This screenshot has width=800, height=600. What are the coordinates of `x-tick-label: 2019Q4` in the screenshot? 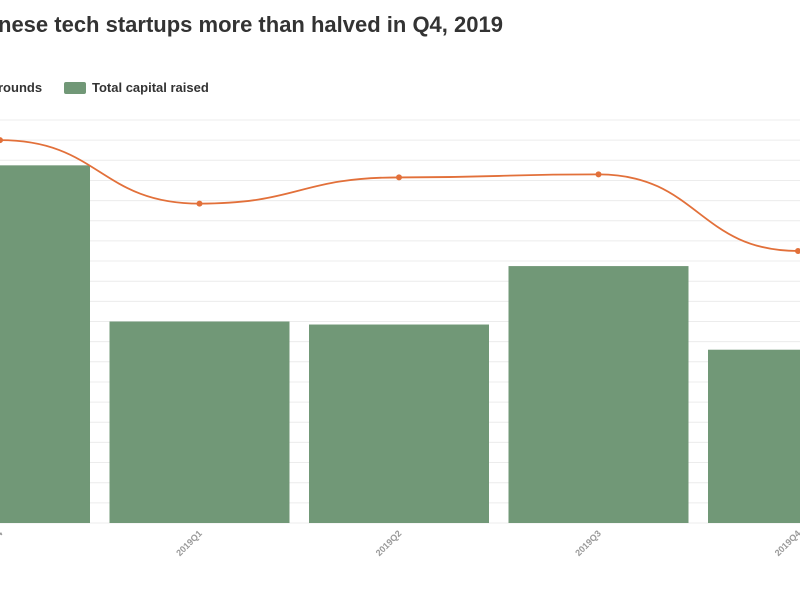 It's located at (786, 543).